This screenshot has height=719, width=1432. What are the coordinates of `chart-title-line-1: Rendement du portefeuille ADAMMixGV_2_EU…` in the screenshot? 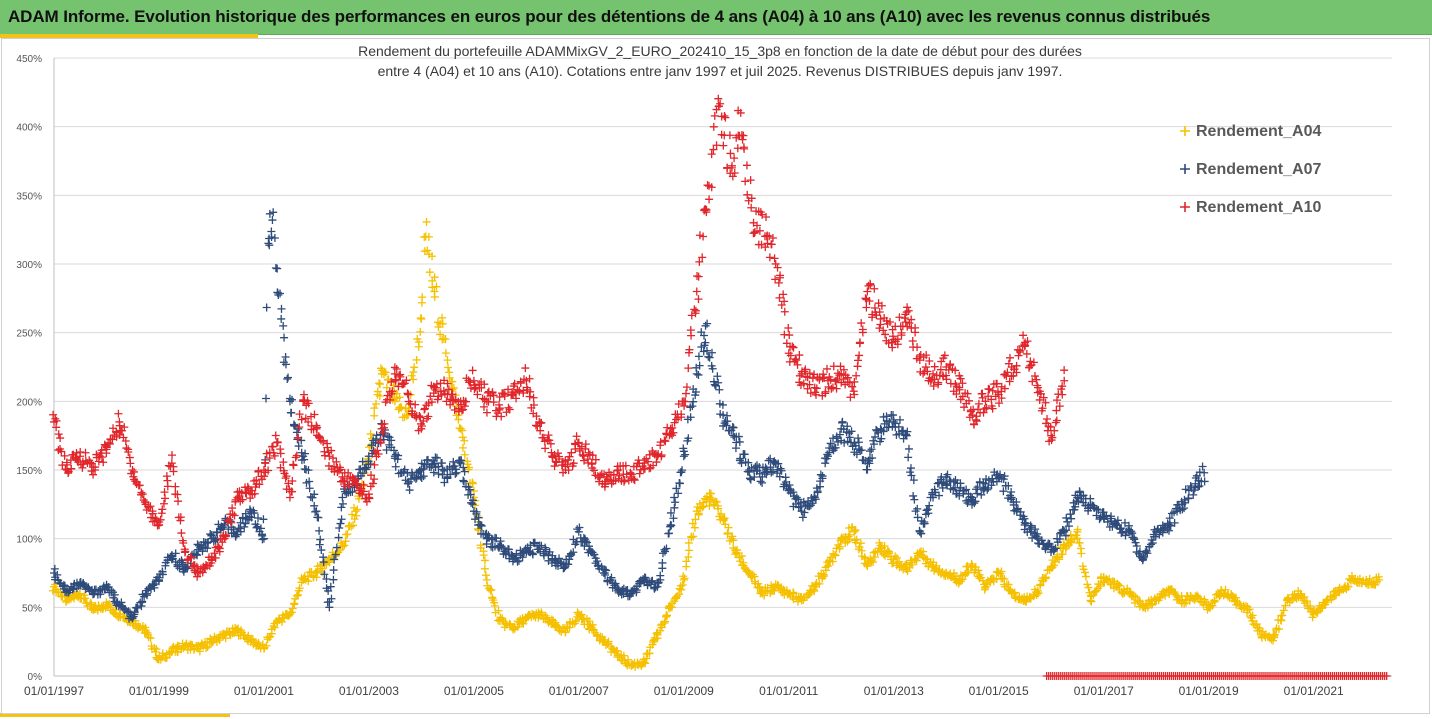 It's located at (720, 51).